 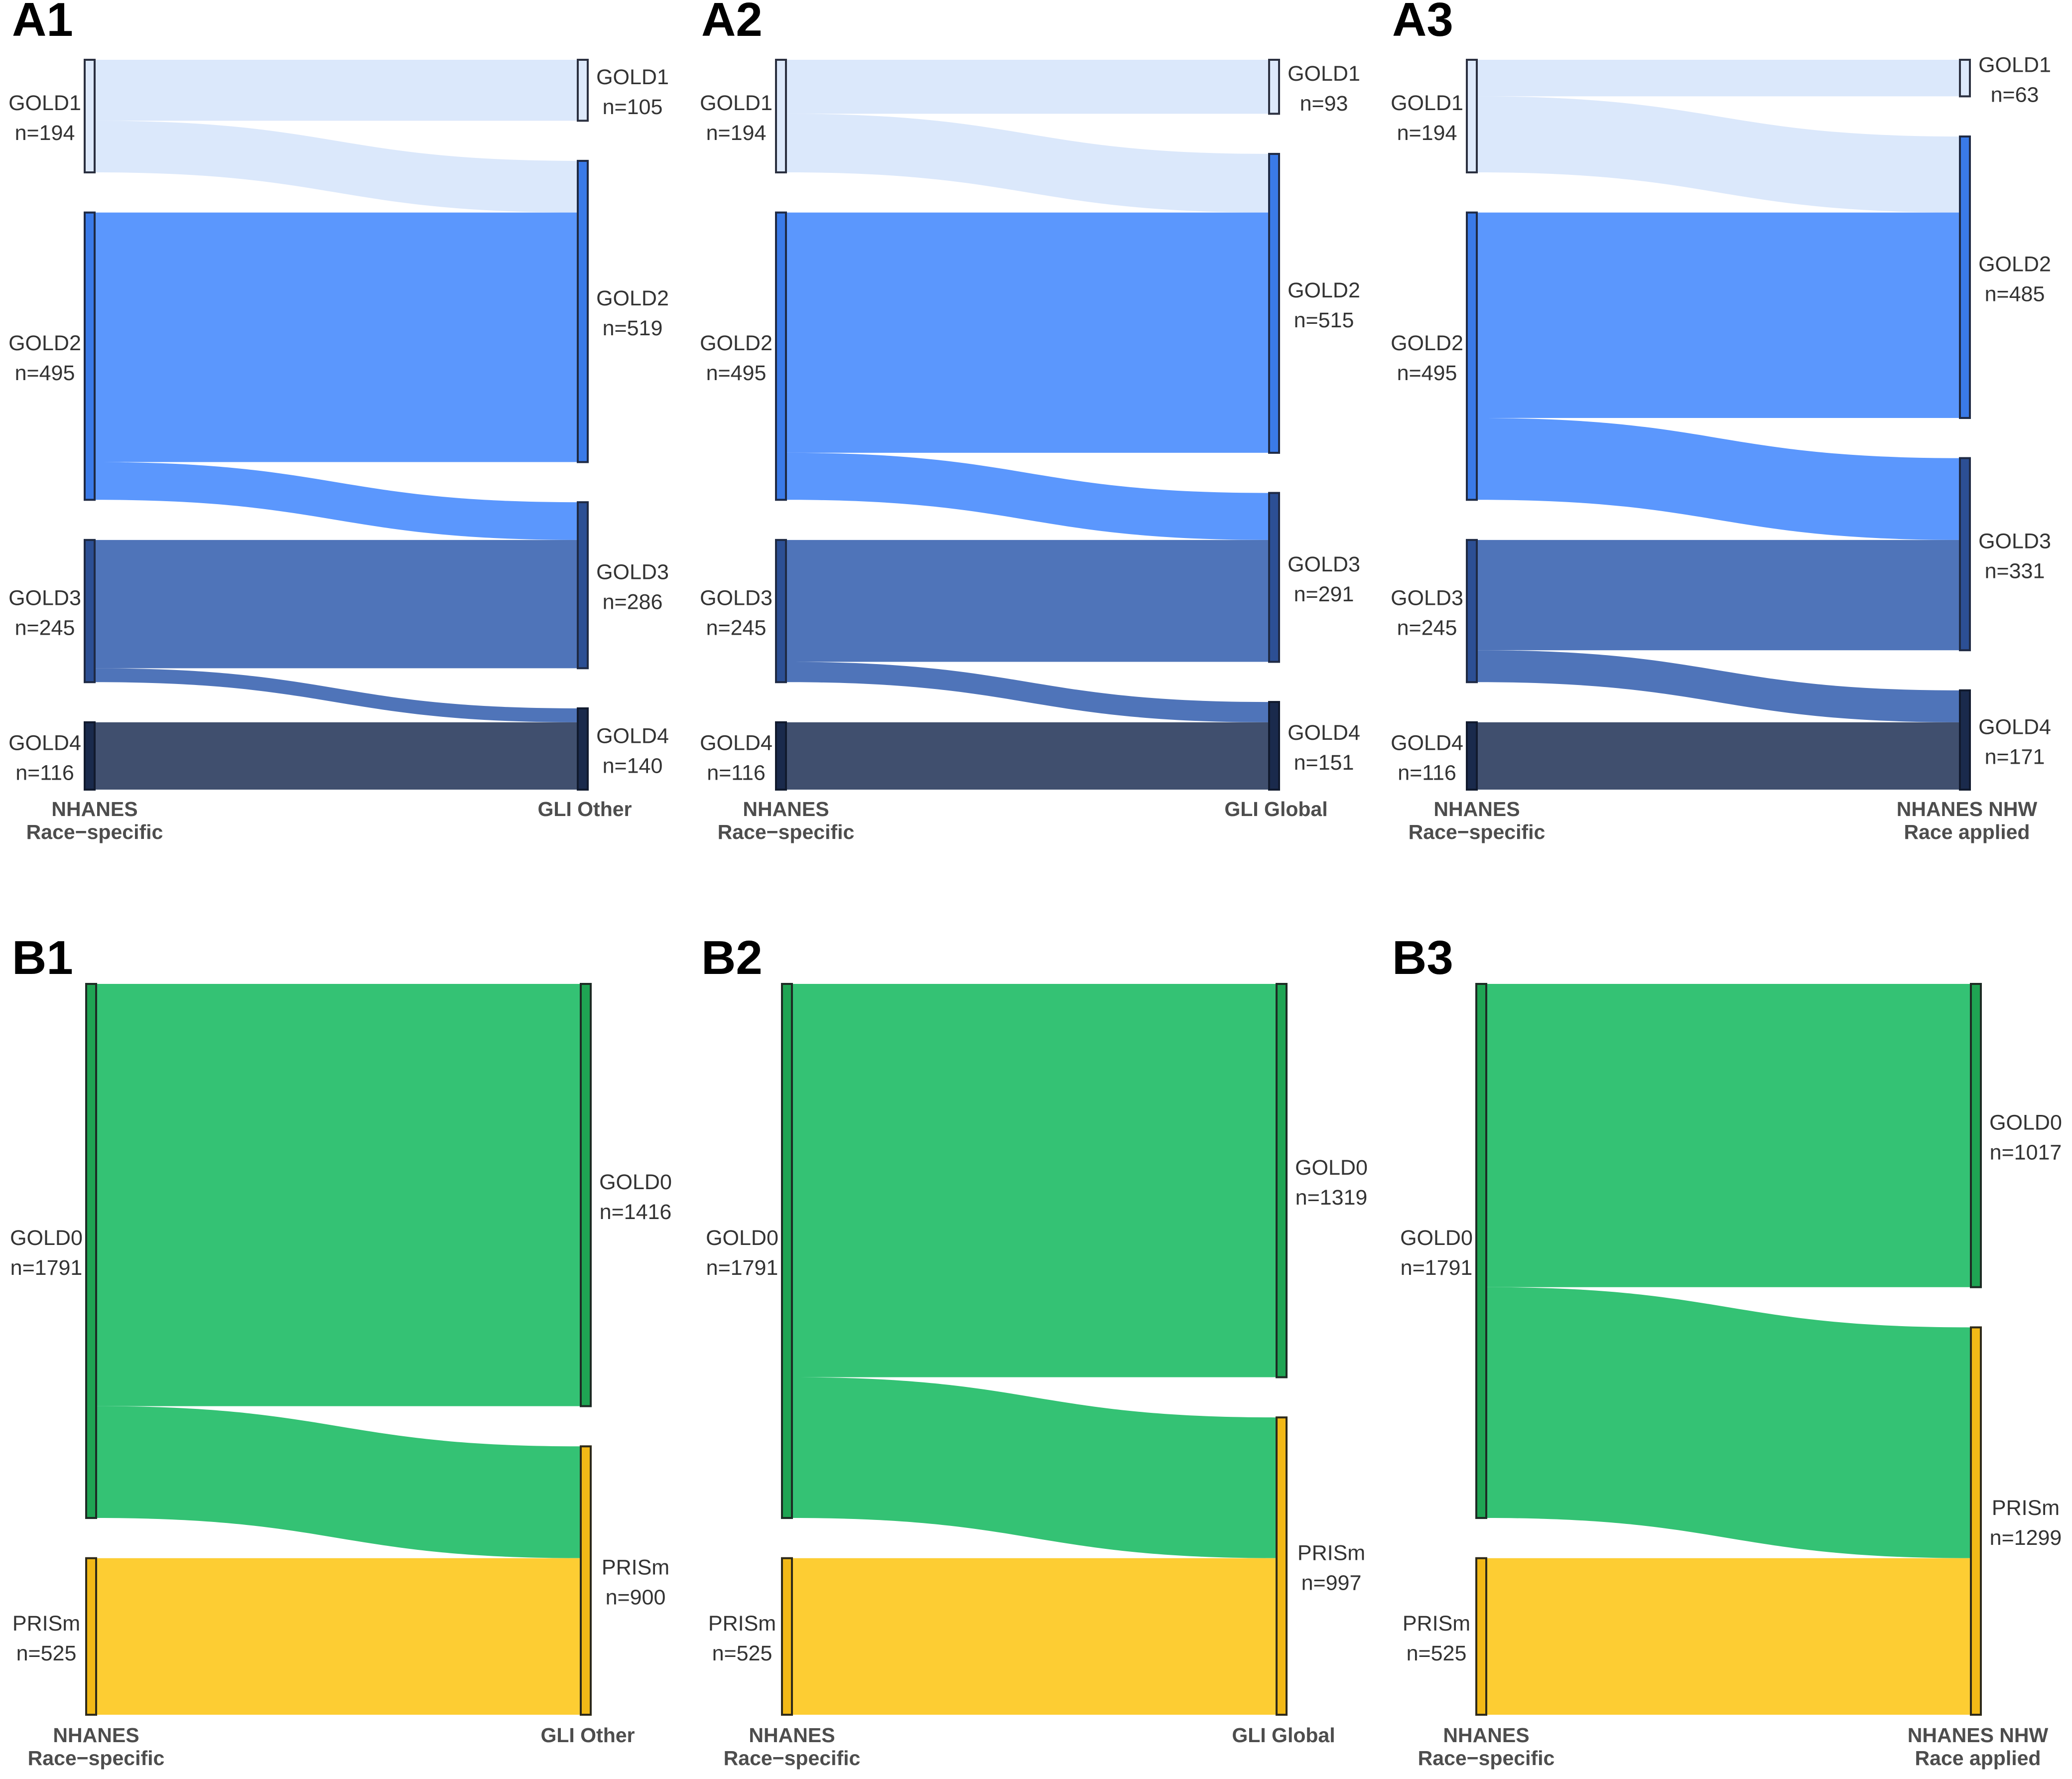 What do you see at coordinates (736, 133) in the screenshot?
I see `left-node-count: n=194` at bounding box center [736, 133].